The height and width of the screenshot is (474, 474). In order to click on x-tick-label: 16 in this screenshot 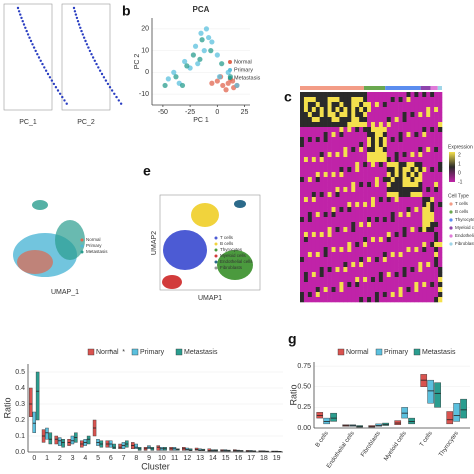, I will do `click(238, 458)`.